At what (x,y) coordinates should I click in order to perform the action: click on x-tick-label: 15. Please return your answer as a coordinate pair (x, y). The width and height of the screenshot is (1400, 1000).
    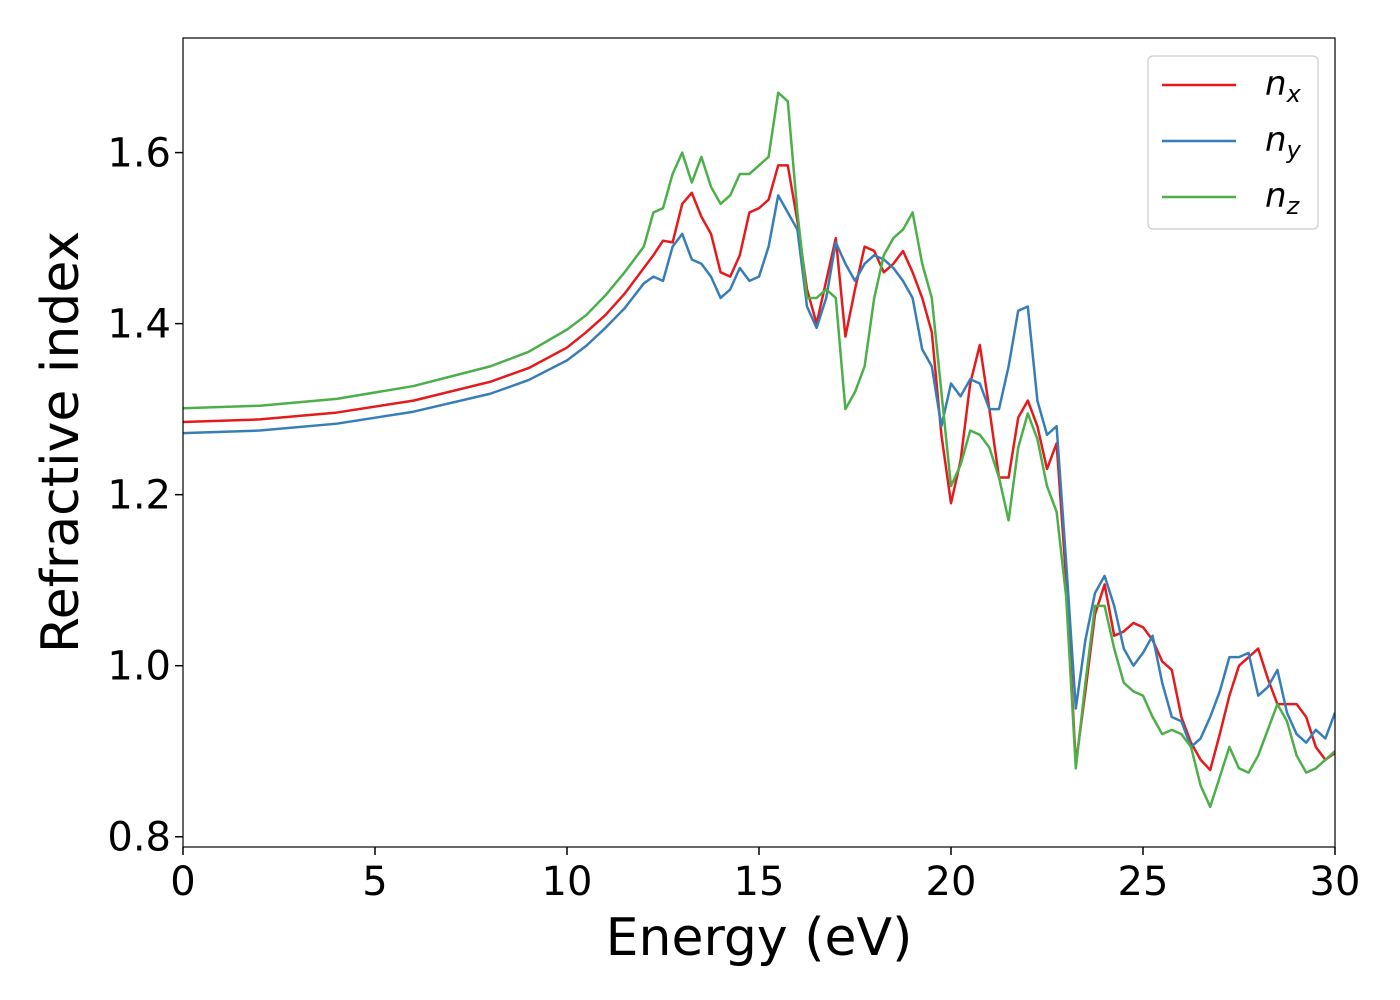
    Looking at the image, I should click on (759, 882).